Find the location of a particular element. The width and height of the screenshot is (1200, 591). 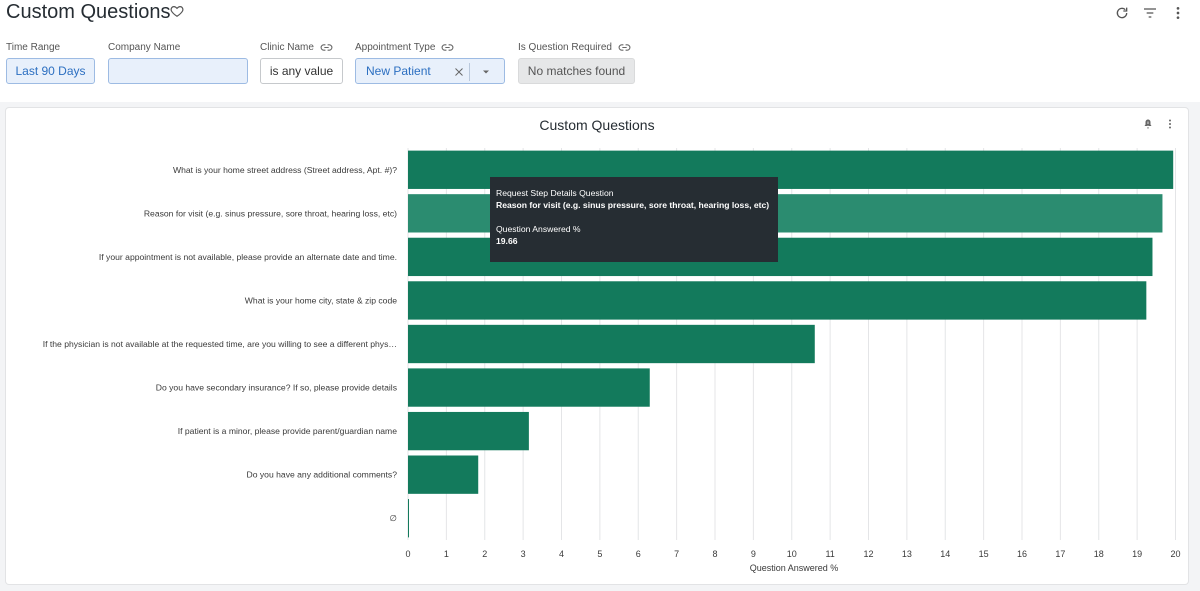

header-actions is located at coordinates (1150, 13).